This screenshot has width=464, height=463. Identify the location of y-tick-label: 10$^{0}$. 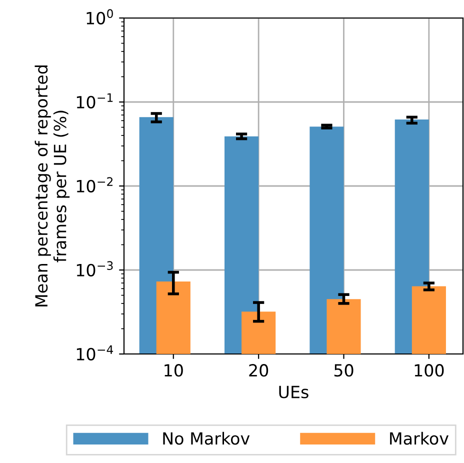
(99, 16).